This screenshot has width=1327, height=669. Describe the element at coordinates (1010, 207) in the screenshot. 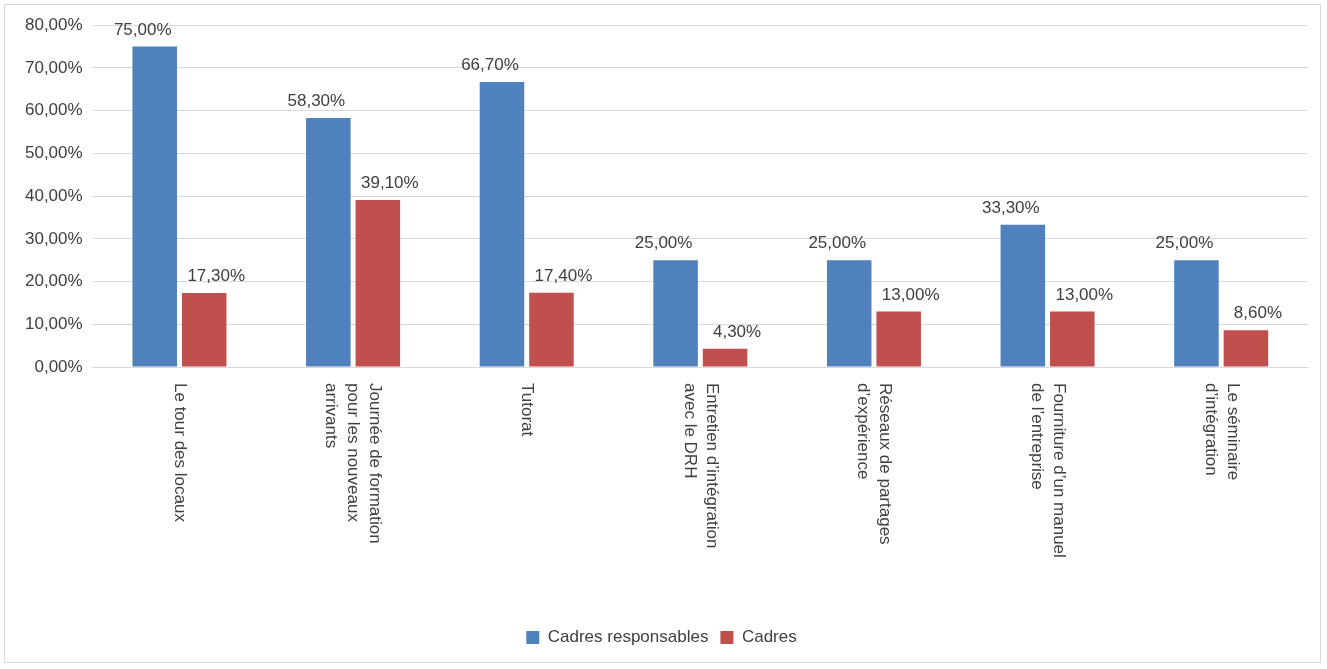

I see `data-label: 33,30%` at that location.